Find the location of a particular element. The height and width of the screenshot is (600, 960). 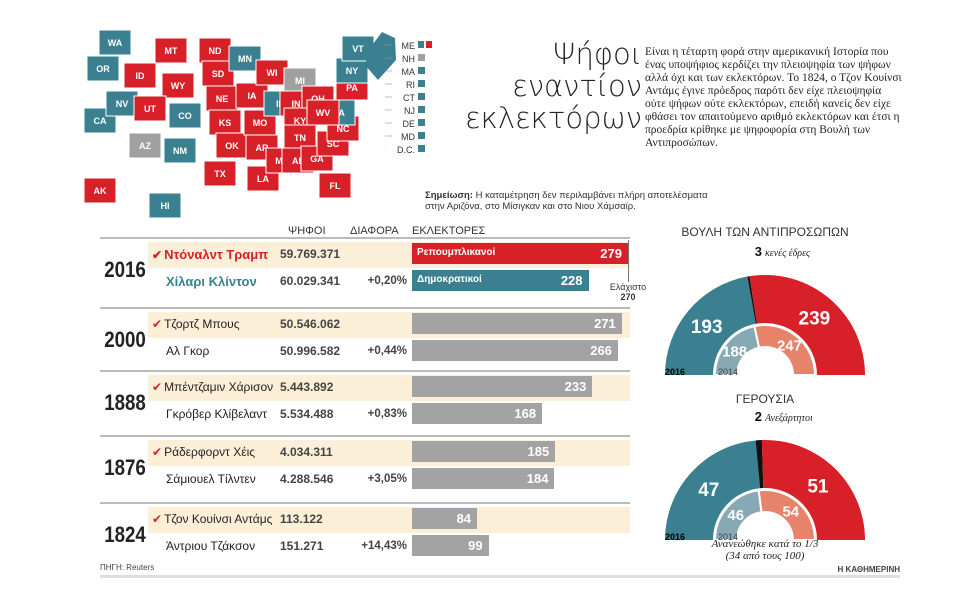

state-NY is located at coordinates (352, 70).